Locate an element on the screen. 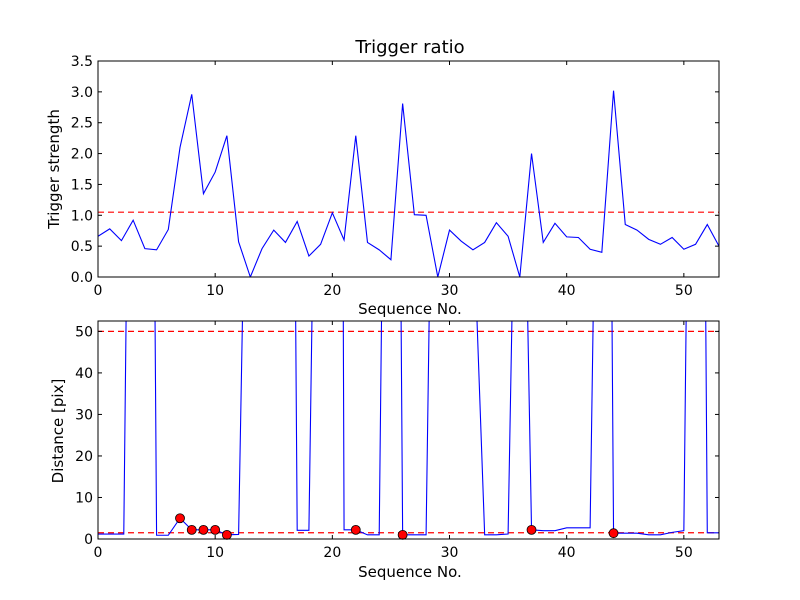 Image resolution: width=800 pixels, height=600 pixels. y-tick-label: 1.5 is located at coordinates (82, 185).